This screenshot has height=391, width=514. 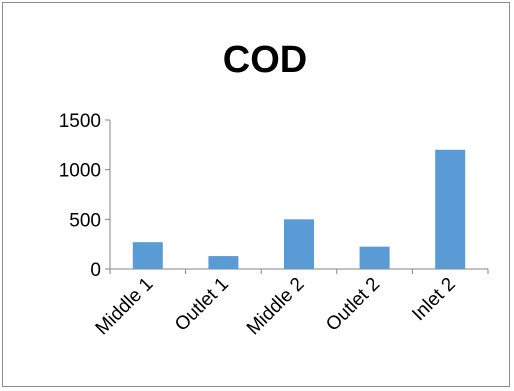 What do you see at coordinates (85, 220) in the screenshot?
I see `y-tick-label: 500` at bounding box center [85, 220].